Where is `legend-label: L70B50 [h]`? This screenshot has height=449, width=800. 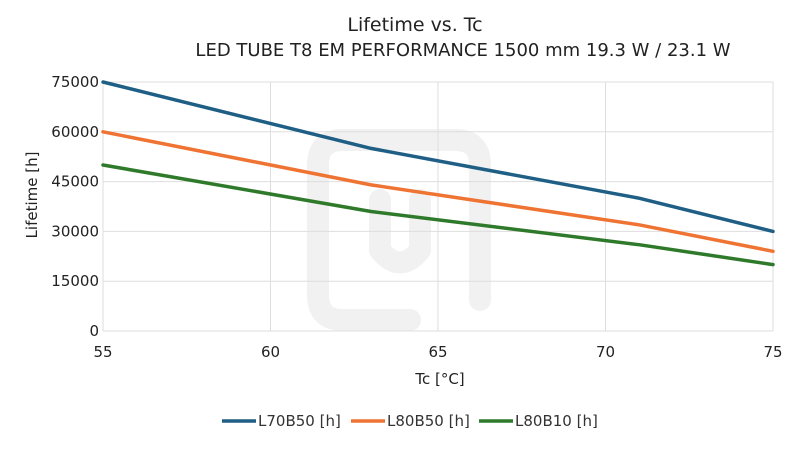
legend-label: L70B50 [h] is located at coordinates (299, 421).